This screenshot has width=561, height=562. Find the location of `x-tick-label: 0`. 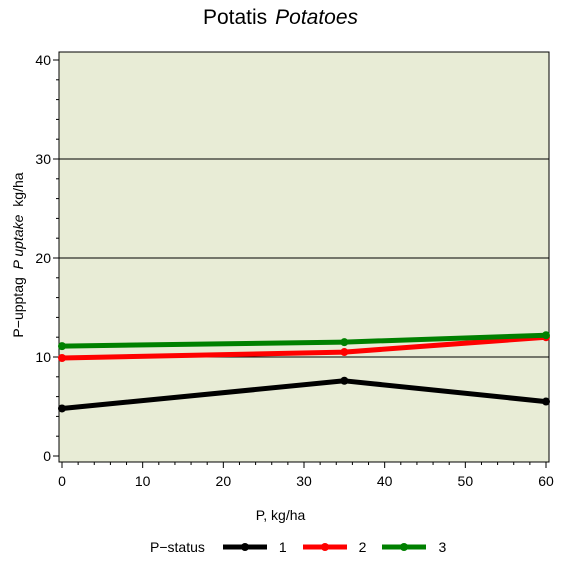

x-tick-label: 0 is located at coordinates (62, 481).